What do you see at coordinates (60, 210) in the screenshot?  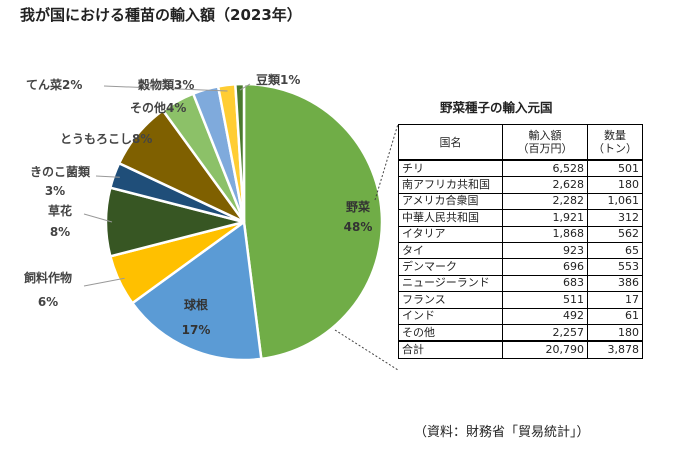 I see `slice-label-flowers: 草花` at bounding box center [60, 210].